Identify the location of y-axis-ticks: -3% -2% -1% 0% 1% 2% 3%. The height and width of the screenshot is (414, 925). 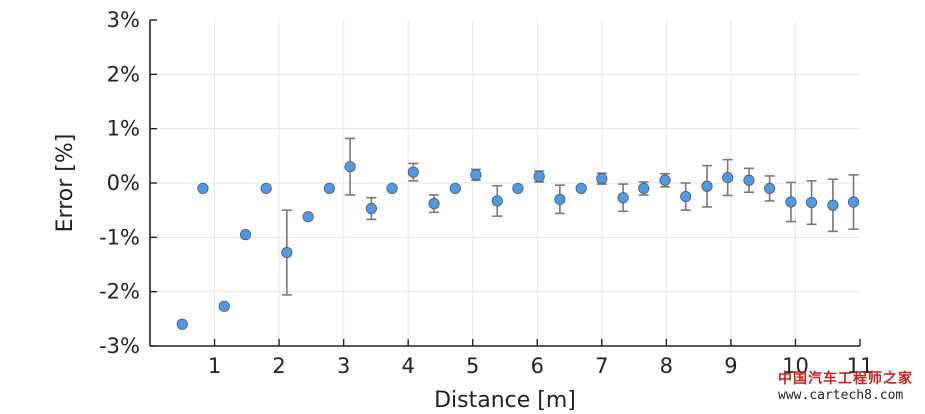
(128, 183).